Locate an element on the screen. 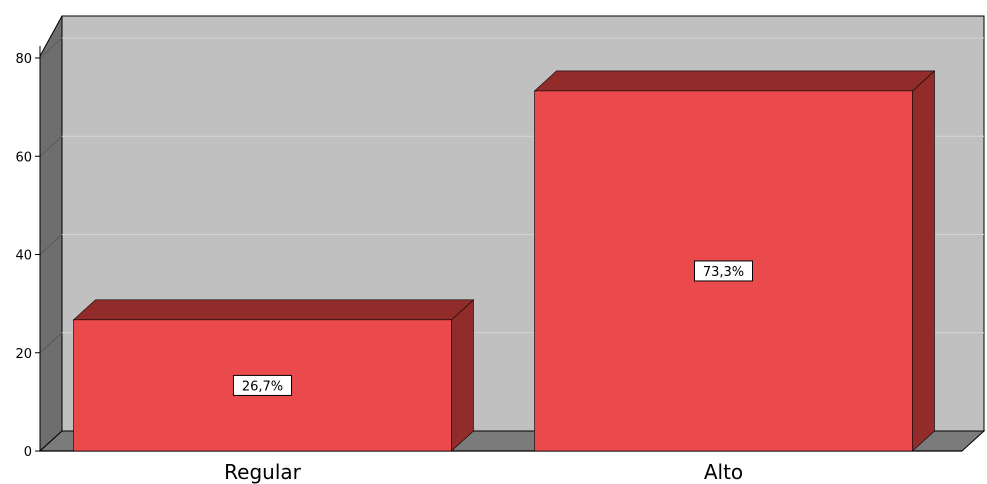 This screenshot has width=987, height=484. data-label: 26,7% is located at coordinates (262, 385).